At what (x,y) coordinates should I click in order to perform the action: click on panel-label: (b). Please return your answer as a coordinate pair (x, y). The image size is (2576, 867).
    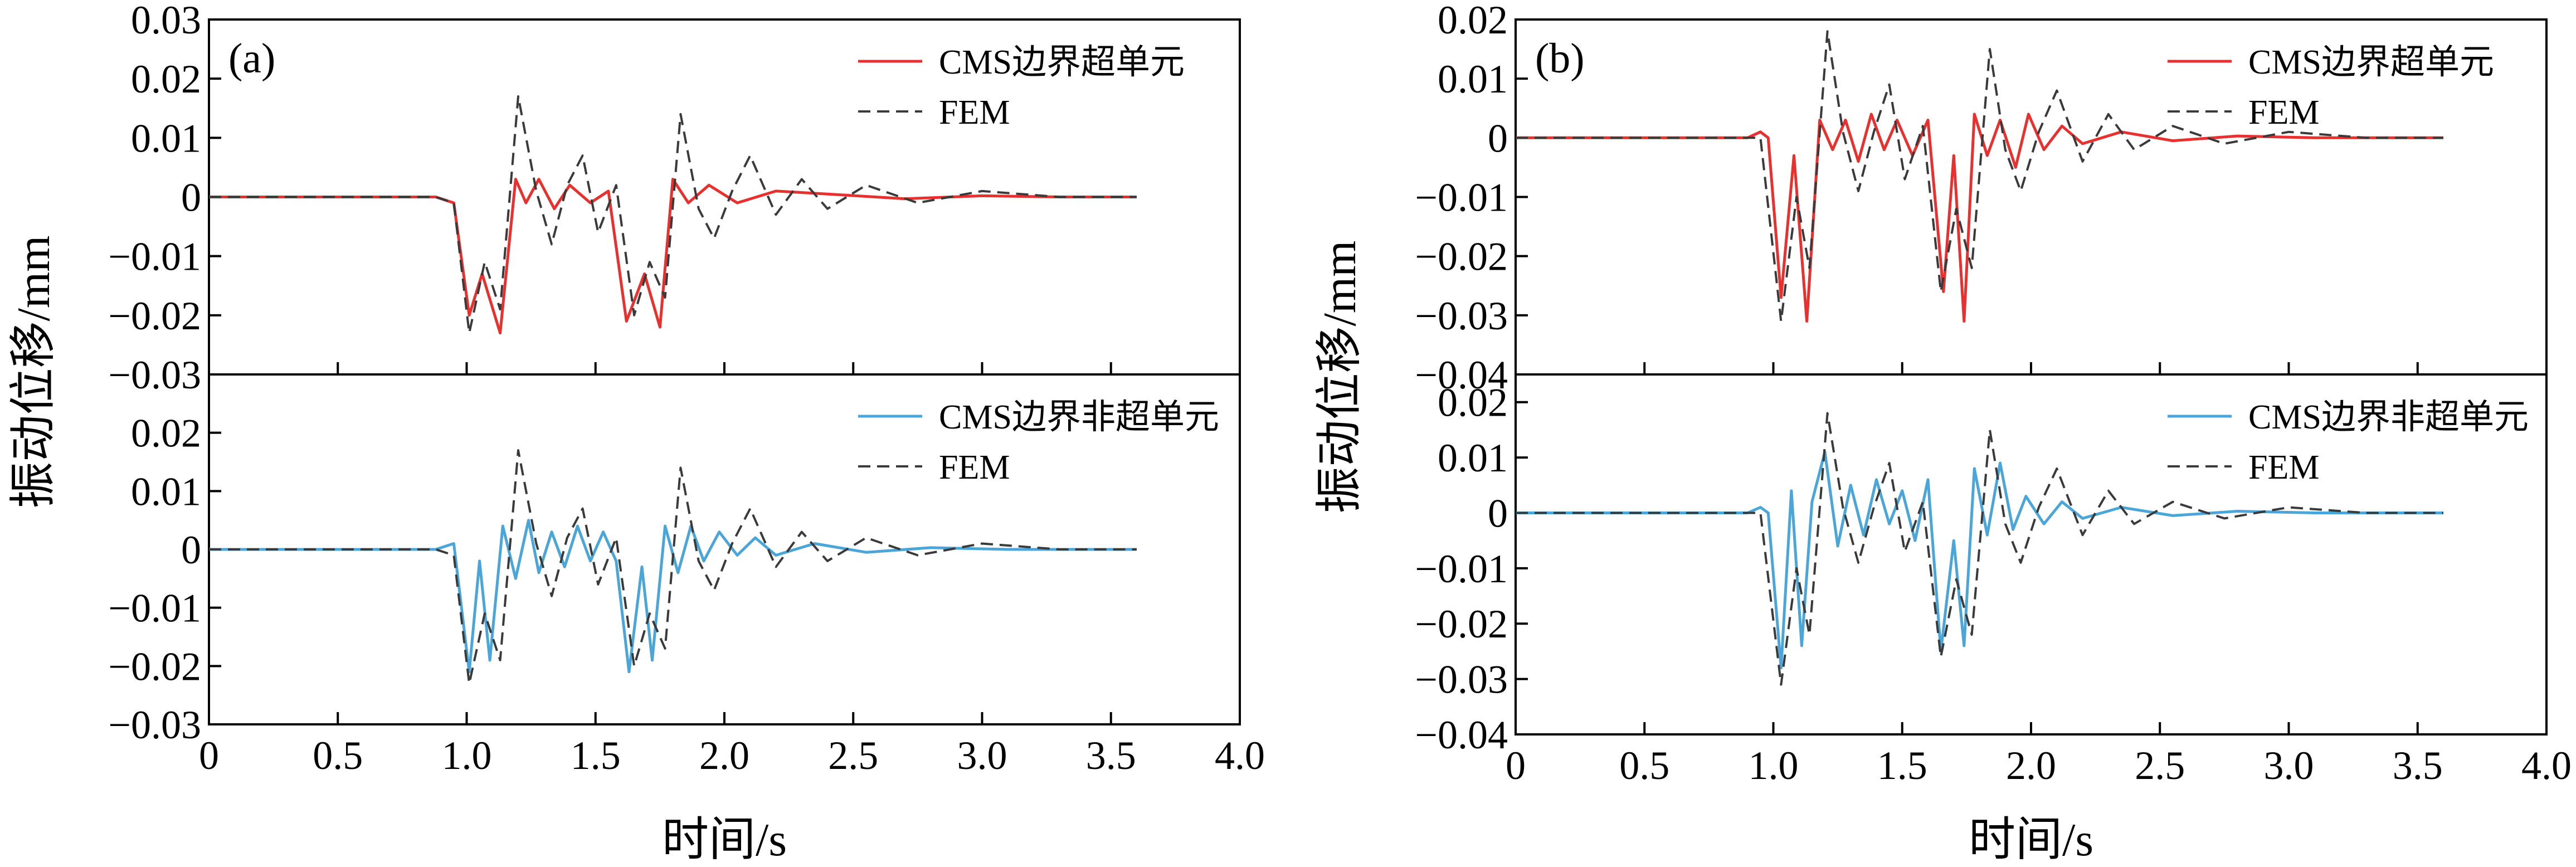
    Looking at the image, I should click on (1560, 58).